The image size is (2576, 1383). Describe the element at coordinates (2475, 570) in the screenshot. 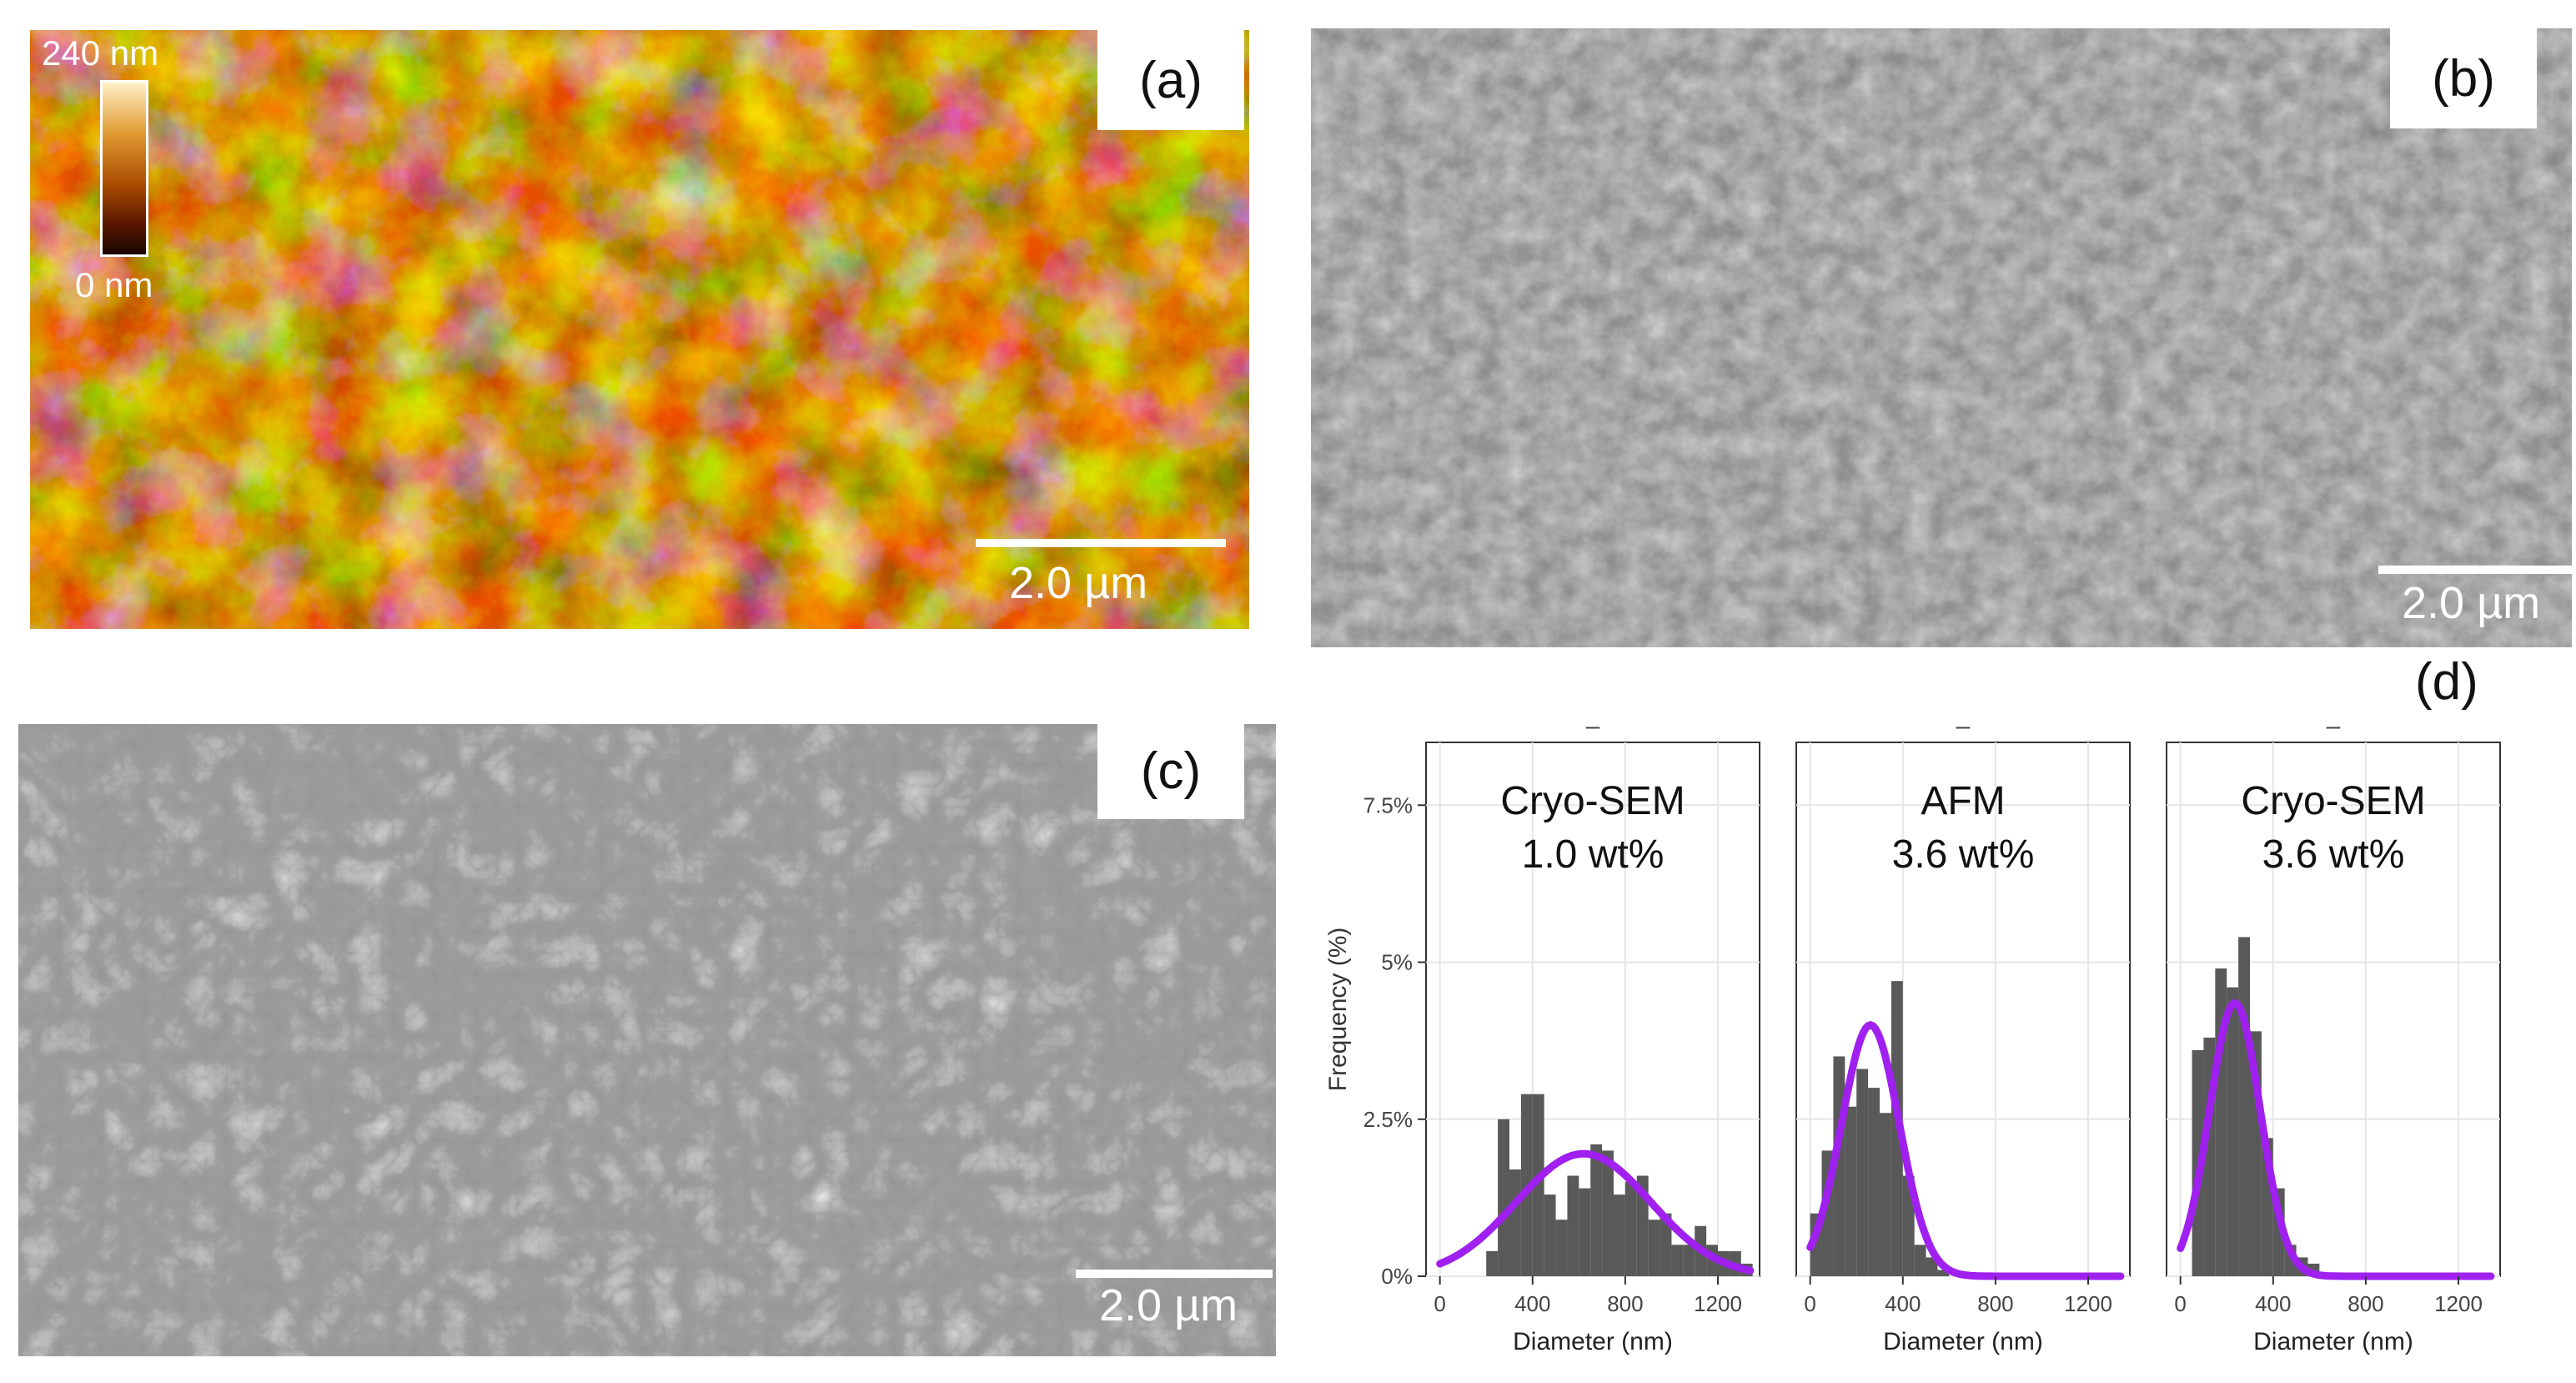

I see `scale-bar-b` at that location.